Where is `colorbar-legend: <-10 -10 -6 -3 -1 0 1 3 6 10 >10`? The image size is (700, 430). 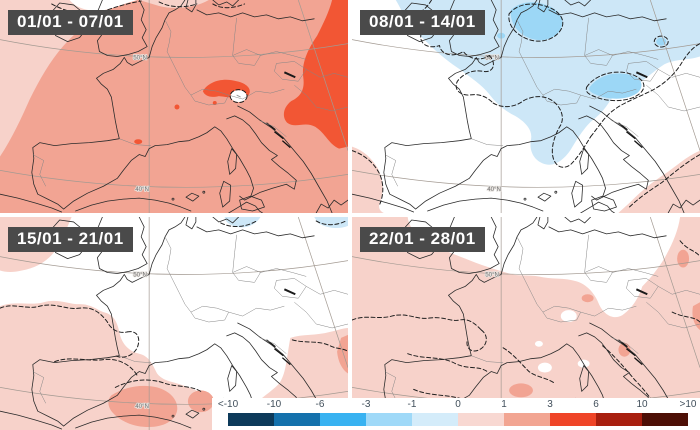
colorbar-legend: <-10 -10 -6 -3 -1 0 1 3 6 10 >10 is located at coordinates (456, 414).